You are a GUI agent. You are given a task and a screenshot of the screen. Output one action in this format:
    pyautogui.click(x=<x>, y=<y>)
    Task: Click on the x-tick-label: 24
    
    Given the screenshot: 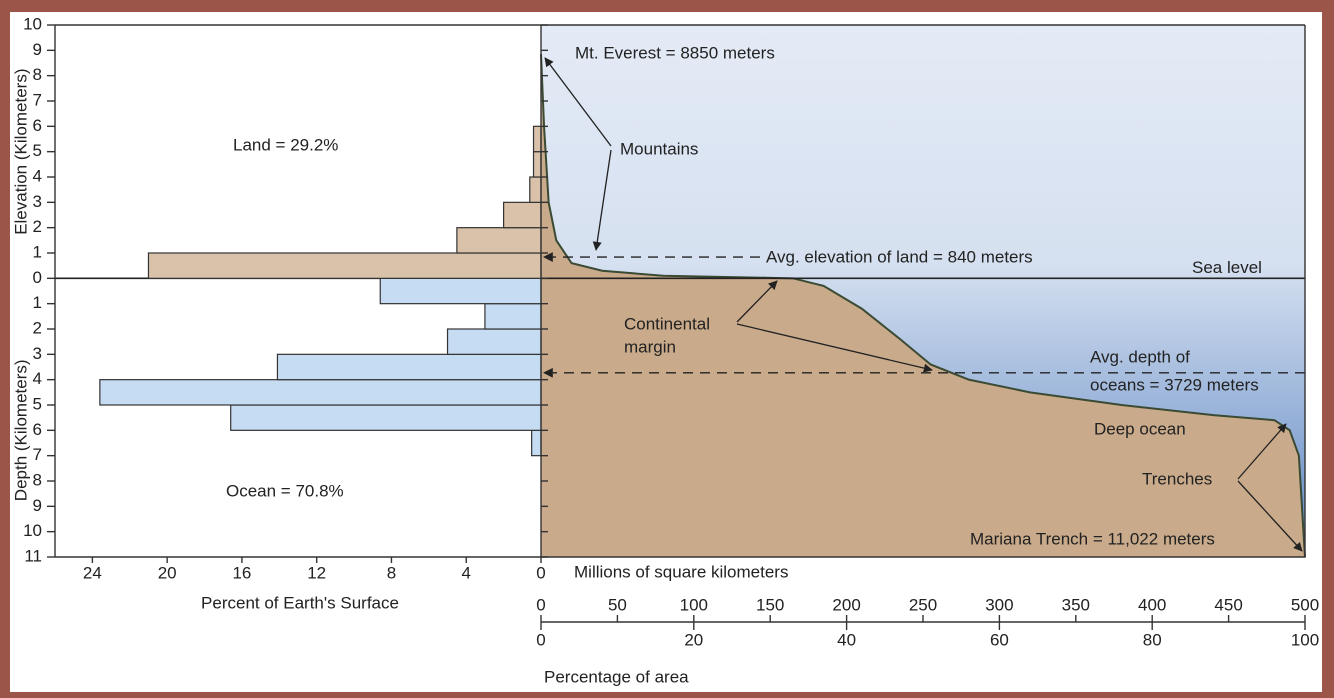 What is the action you would take?
    pyautogui.click(x=92, y=572)
    